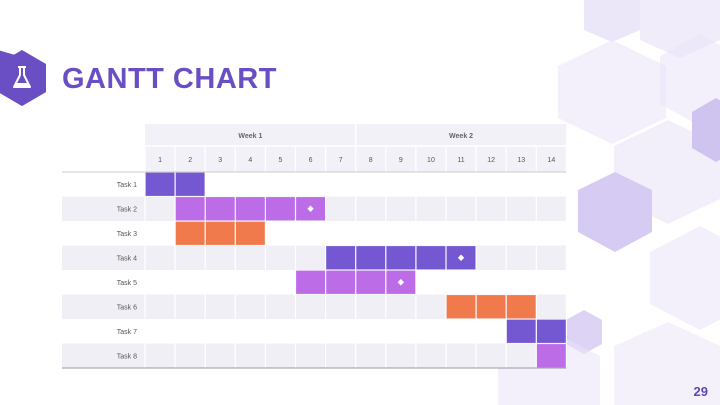 The width and height of the screenshot is (720, 405). I want to click on task-label: Task 8, so click(127, 356).